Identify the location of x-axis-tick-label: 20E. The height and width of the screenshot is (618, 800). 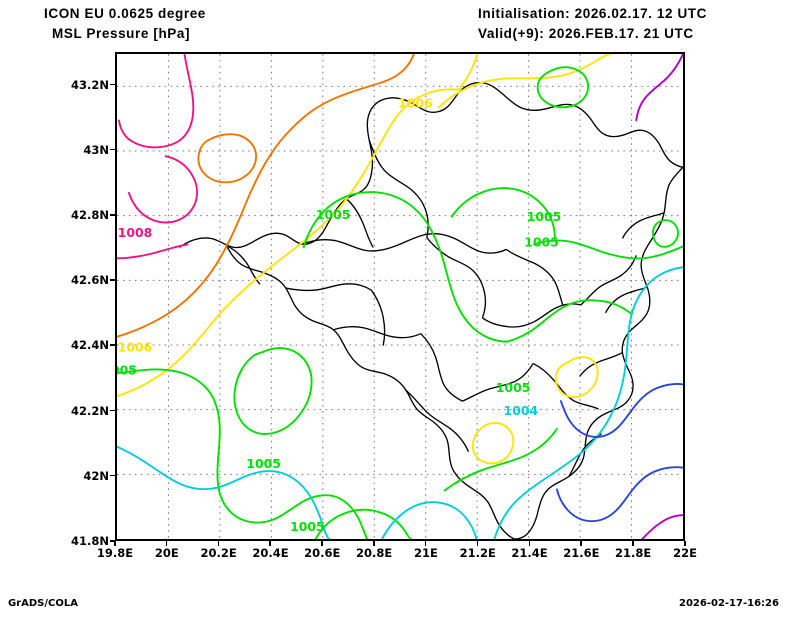
(166, 553).